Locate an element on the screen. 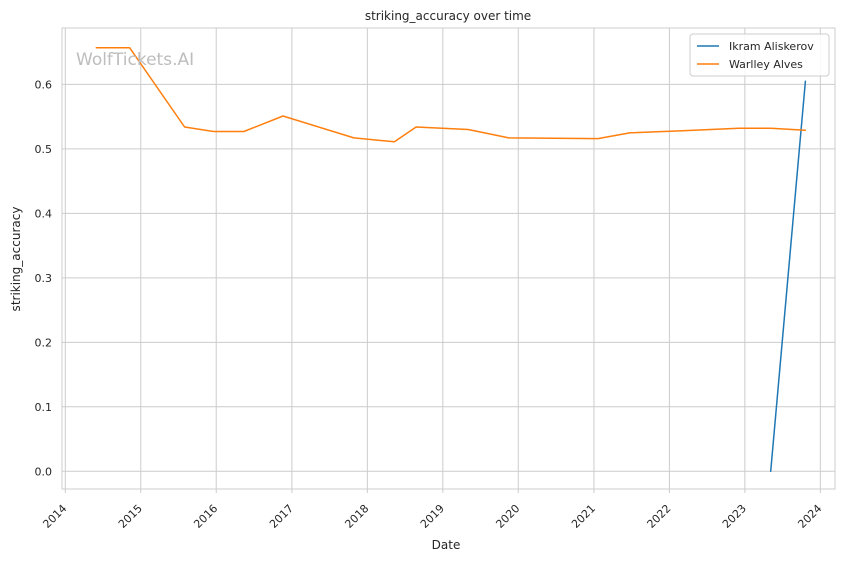 The width and height of the screenshot is (844, 565). legend-label-warlley-alves: Warlley Alves is located at coordinates (766, 64).